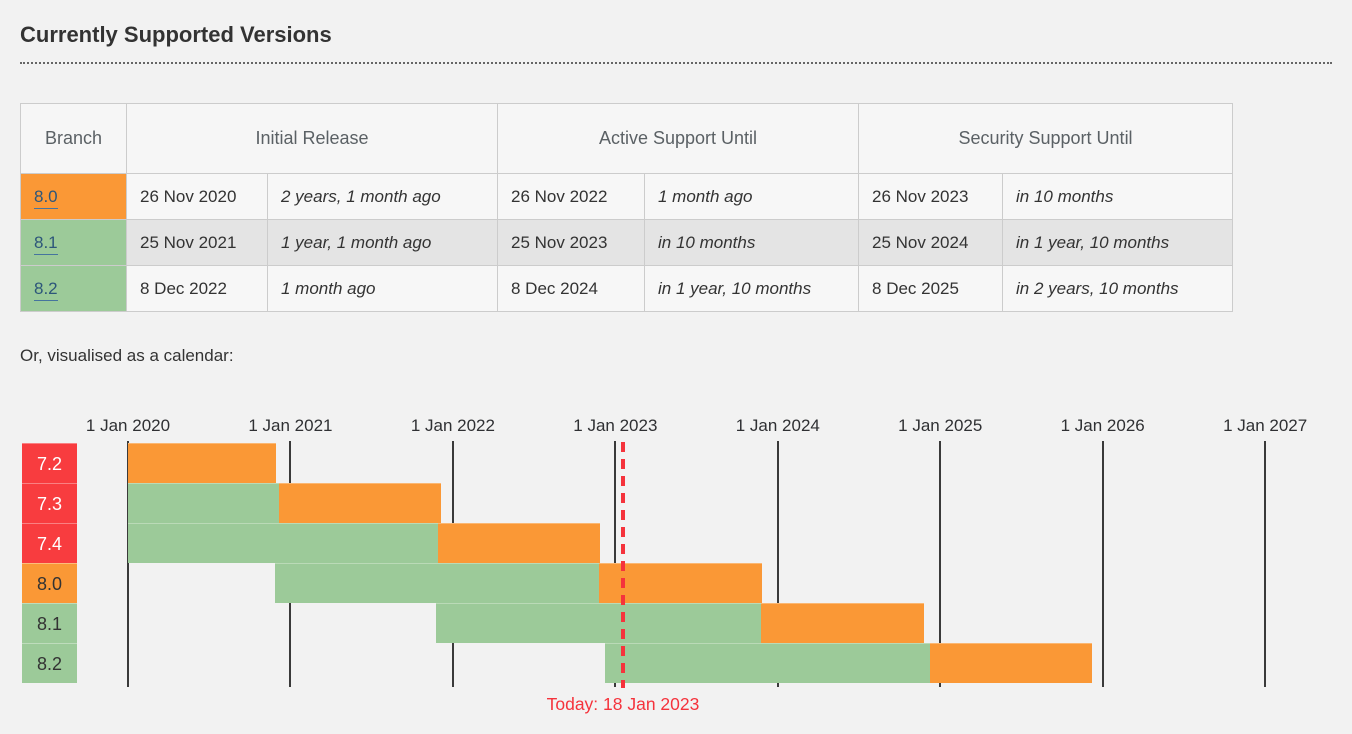 The image size is (1352, 734). What do you see at coordinates (312, 138) in the screenshot?
I see `column-header-initial-release: Initial Release` at bounding box center [312, 138].